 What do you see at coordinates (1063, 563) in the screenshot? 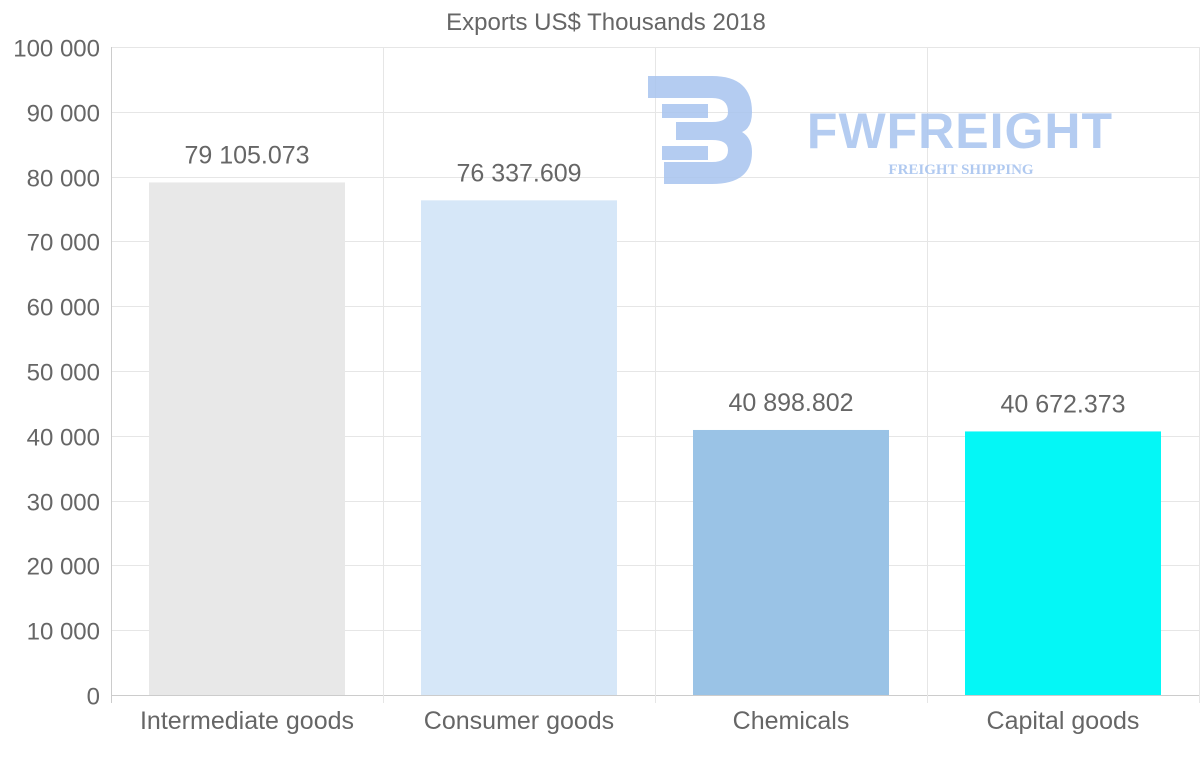
I see `bar-capital-goods` at bounding box center [1063, 563].